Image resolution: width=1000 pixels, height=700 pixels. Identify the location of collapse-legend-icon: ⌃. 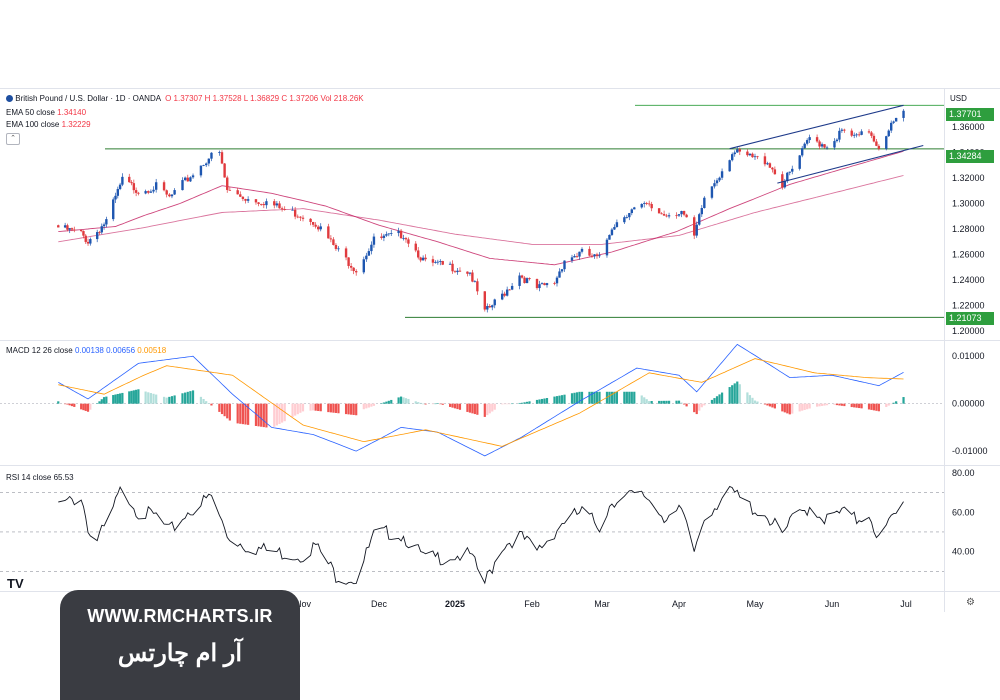
(13, 139).